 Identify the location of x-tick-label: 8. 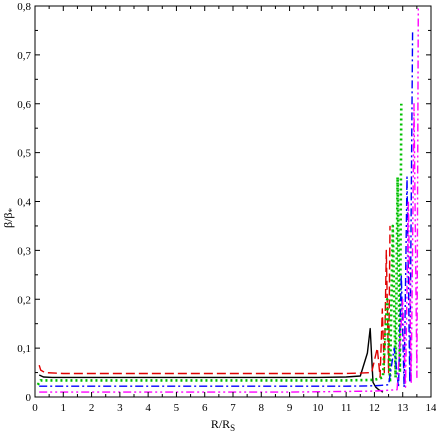
(262, 408).